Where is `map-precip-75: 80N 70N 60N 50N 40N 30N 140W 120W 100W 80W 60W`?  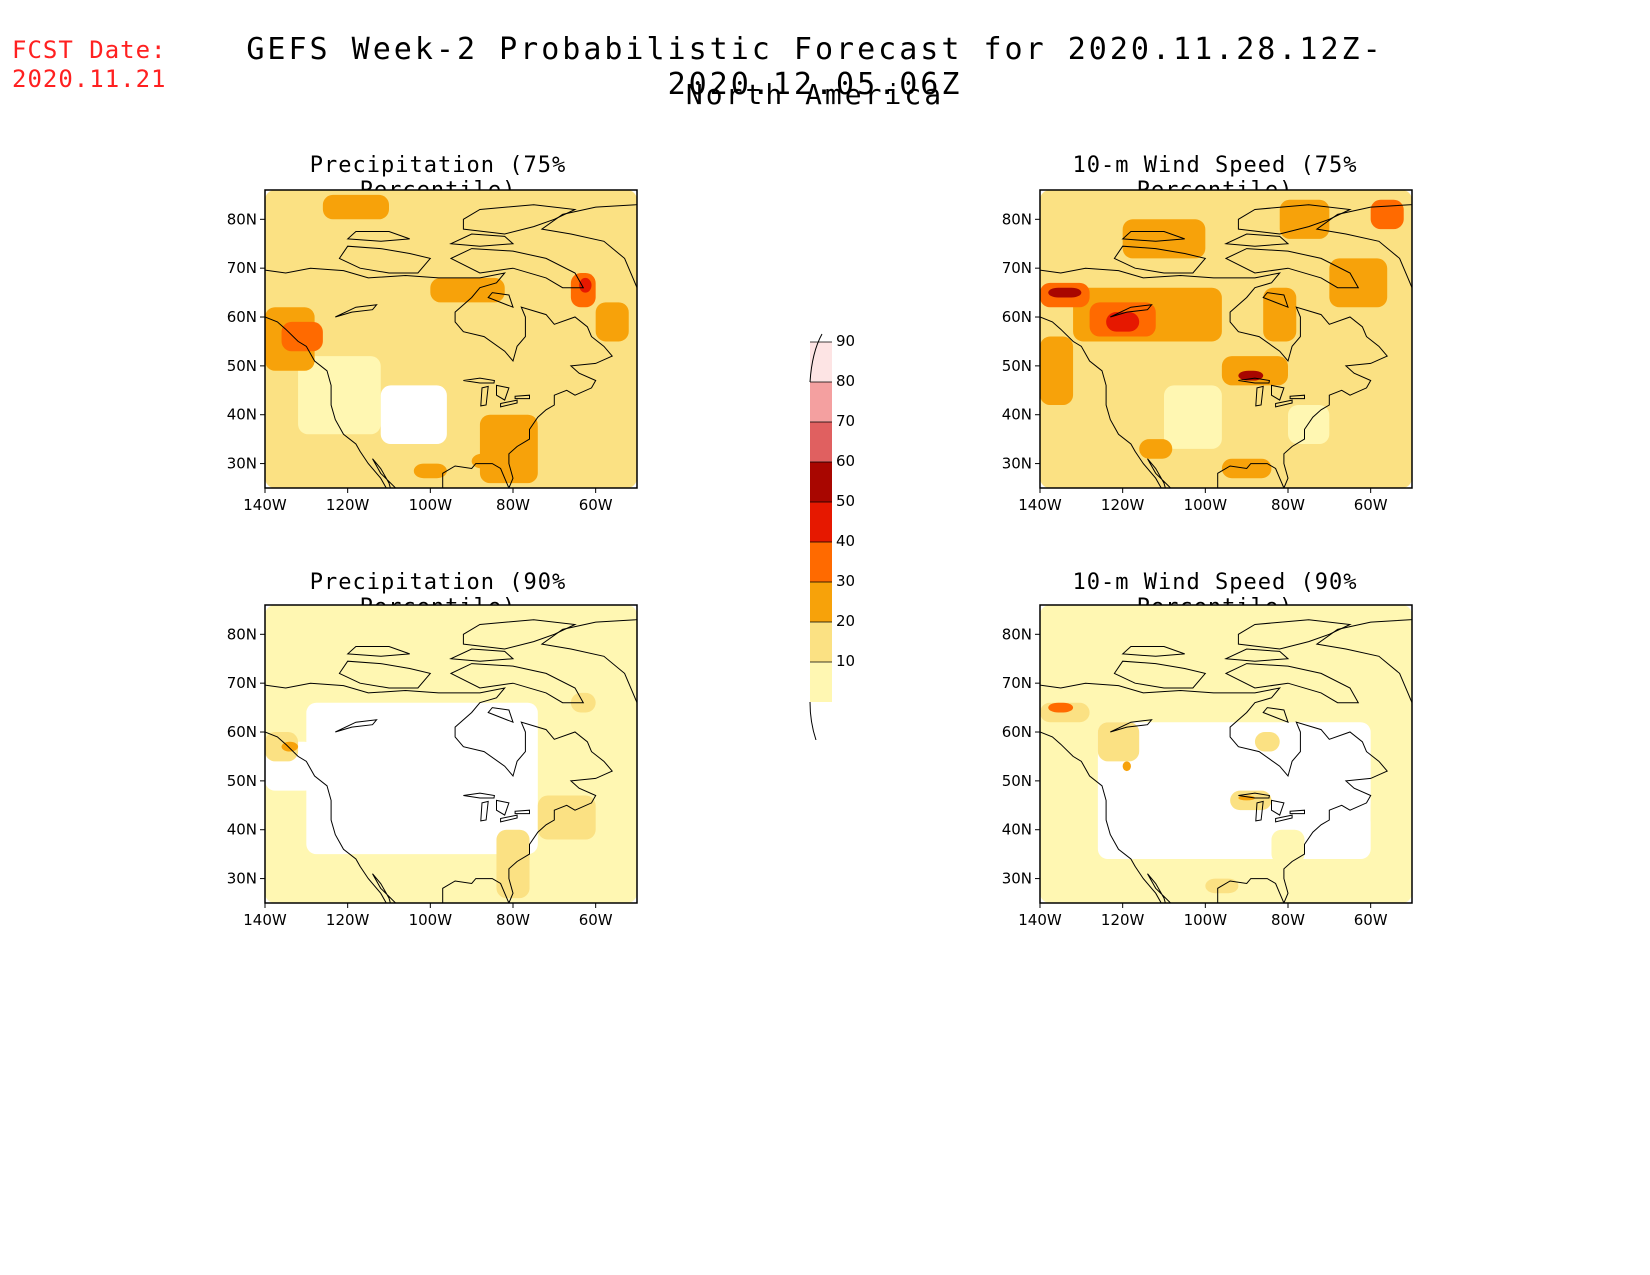 map-precip-75: 80N 70N 60N 50N 40N 30N 140W 120W 100W 80W 60W is located at coordinates (432, 351).